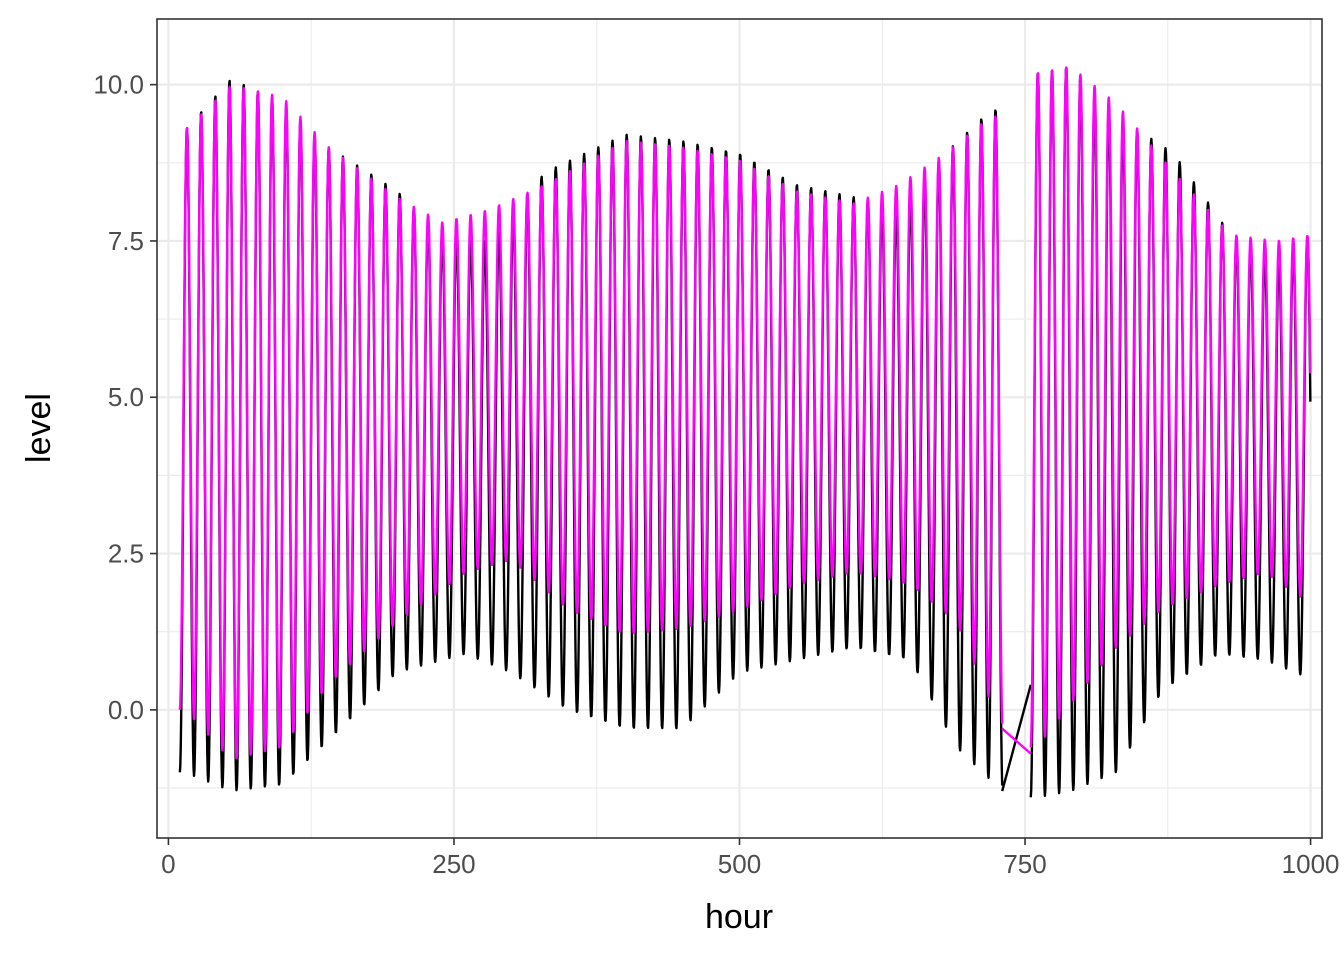 Image resolution: width=1344 pixels, height=960 pixels. What do you see at coordinates (126, 554) in the screenshot?
I see `y-tick-label: 2.5` at bounding box center [126, 554].